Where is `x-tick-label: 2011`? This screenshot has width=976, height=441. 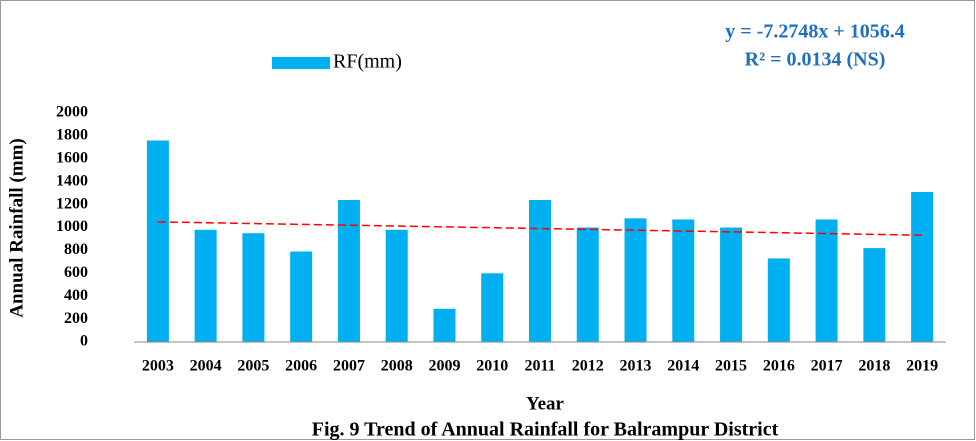
x-tick-label: 2011 is located at coordinates (539, 366).